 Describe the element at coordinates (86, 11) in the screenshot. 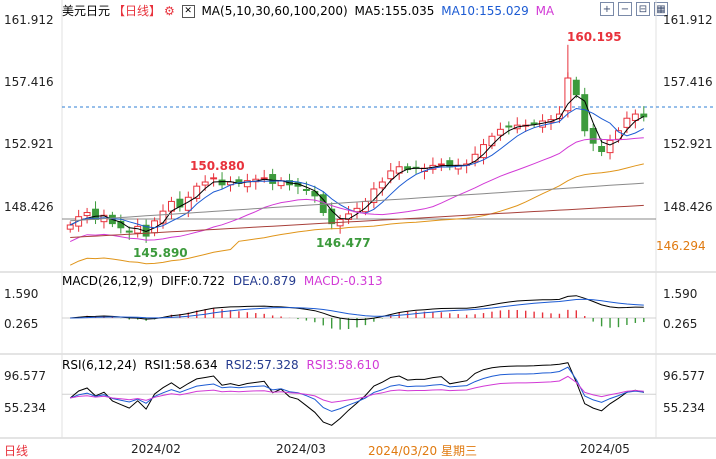

I see `symbol-label: 美元日元` at that location.